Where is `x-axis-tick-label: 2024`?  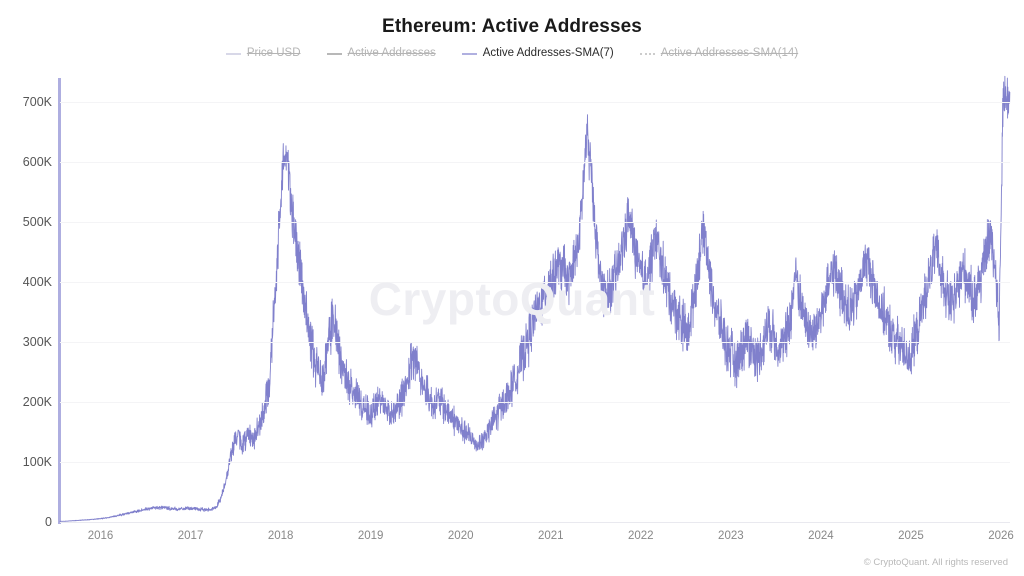 x-axis-tick-label: 2024 is located at coordinates (821, 536).